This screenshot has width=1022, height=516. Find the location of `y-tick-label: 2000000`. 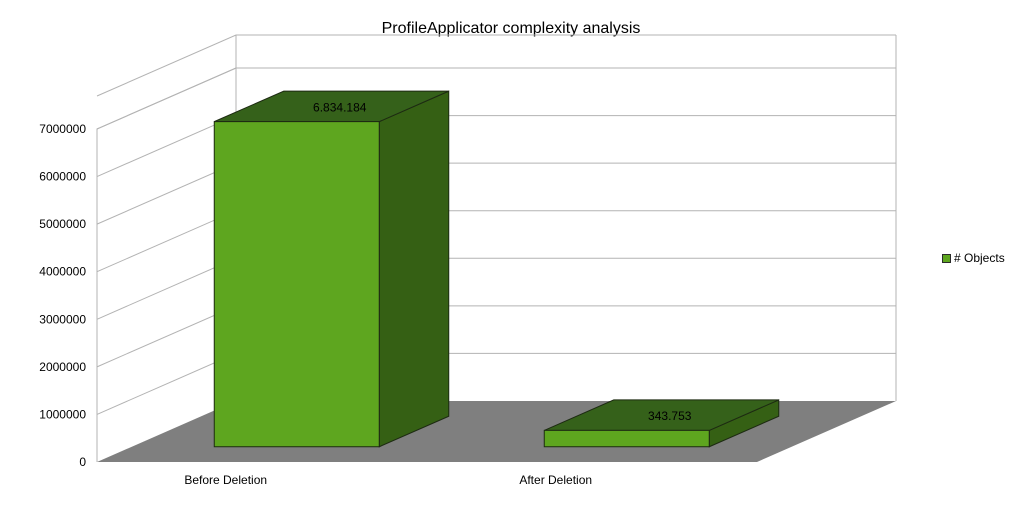

y-tick-label: 2000000 is located at coordinates (62, 367).